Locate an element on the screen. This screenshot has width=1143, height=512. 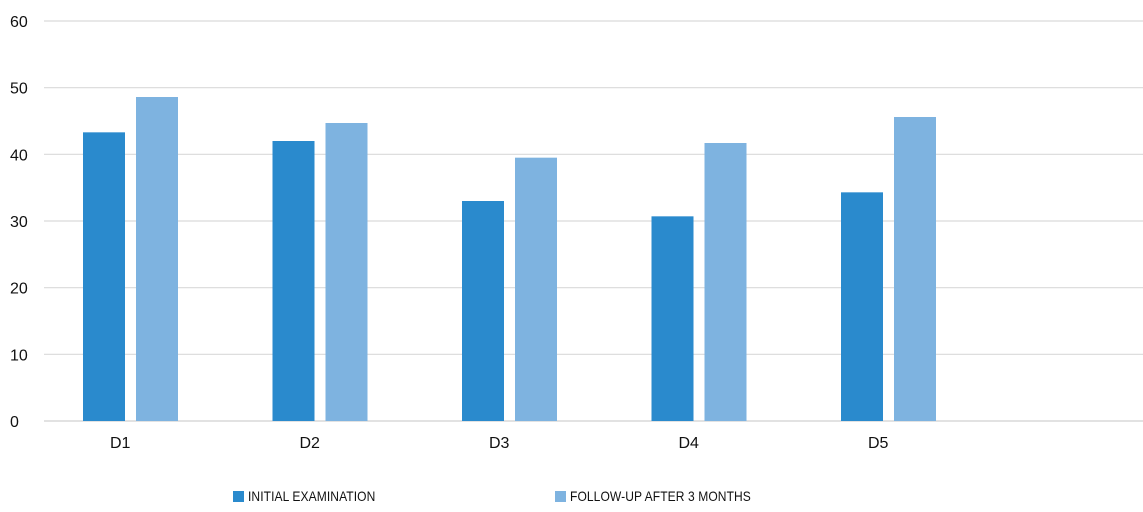
x-category-label: D5 is located at coordinates (878, 443).